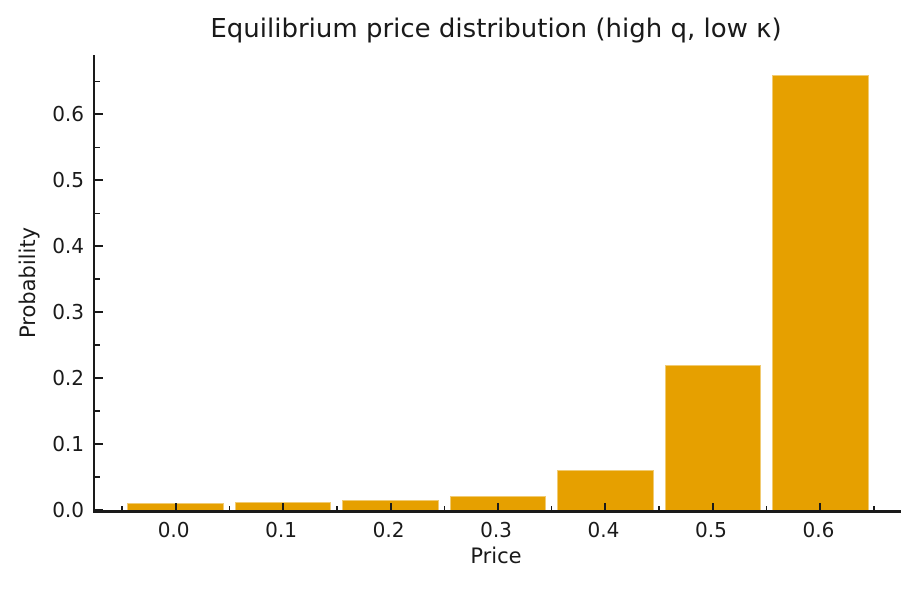 Image resolution: width=917 pixels, height=589 pixels. What do you see at coordinates (496, 530) in the screenshot?
I see `x-tick-label: 0.3` at bounding box center [496, 530].